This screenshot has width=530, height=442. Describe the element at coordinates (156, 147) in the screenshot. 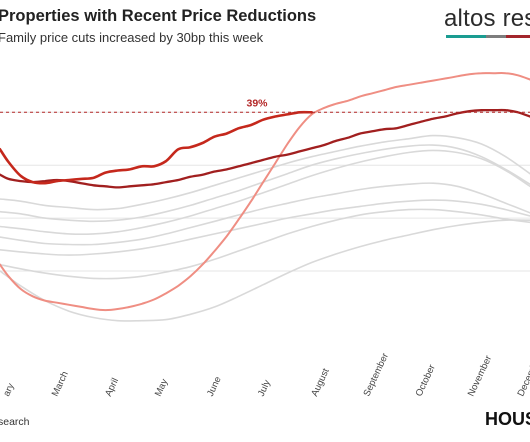

I see `series-current` at that location.